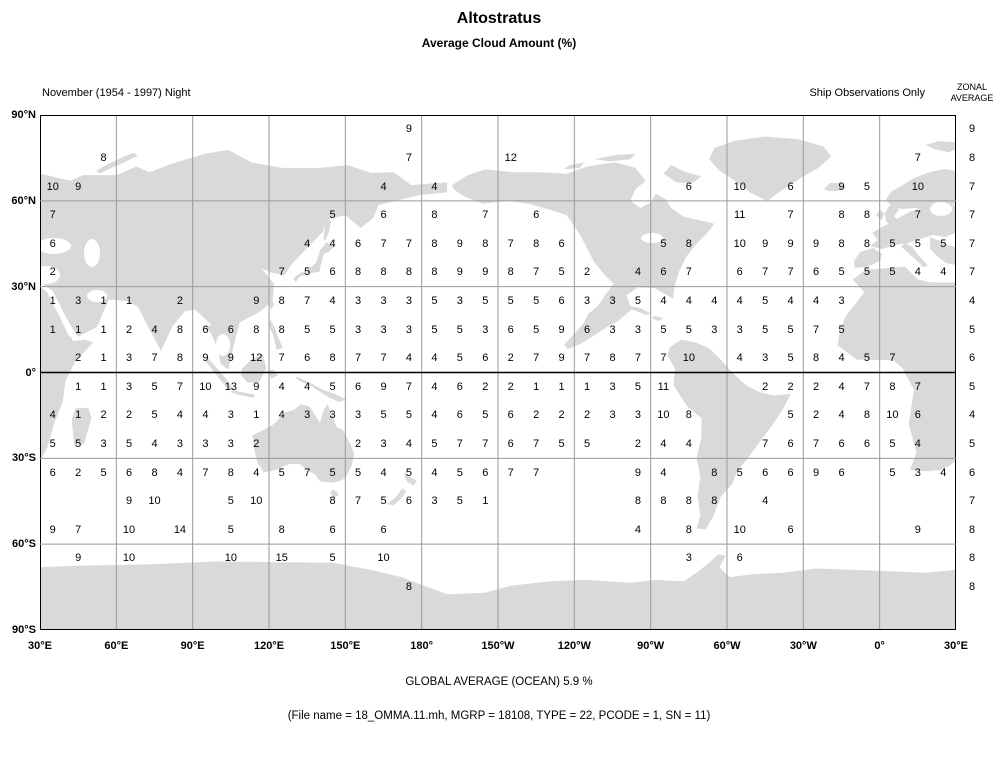 This screenshot has width=998, height=760. What do you see at coordinates (410, 479) in the screenshot?
I see `landmass-new-zealand-north` at bounding box center [410, 479].